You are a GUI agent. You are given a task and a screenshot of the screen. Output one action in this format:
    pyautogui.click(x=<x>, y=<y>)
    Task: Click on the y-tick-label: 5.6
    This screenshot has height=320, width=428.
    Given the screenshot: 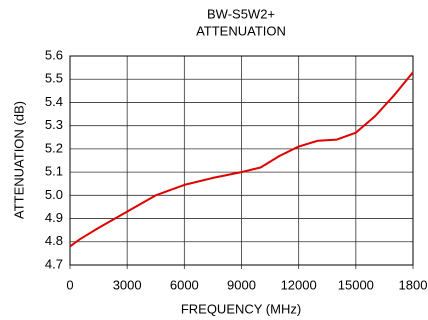 What is the action you would take?
    pyautogui.click(x=54, y=54)
    